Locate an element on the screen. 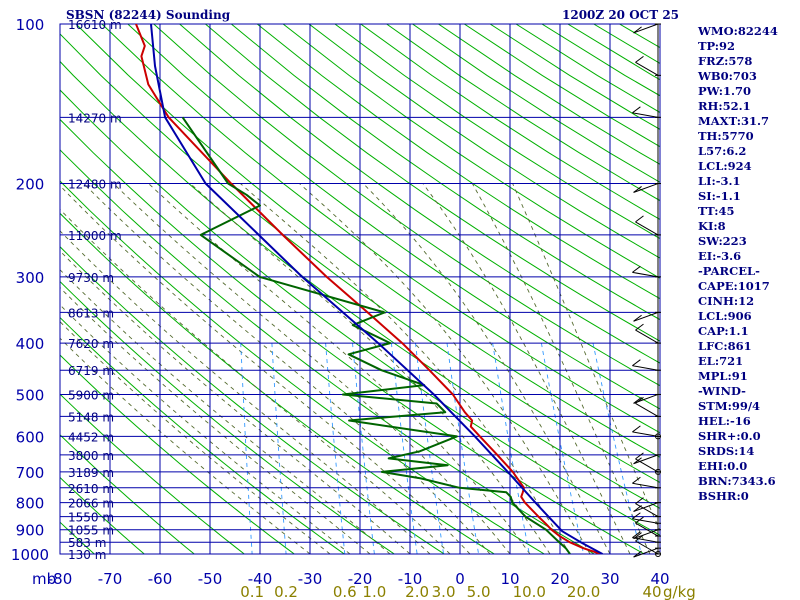 This screenshot has width=800, height=600. temperature-tick-label: 0 is located at coordinates (460, 579).